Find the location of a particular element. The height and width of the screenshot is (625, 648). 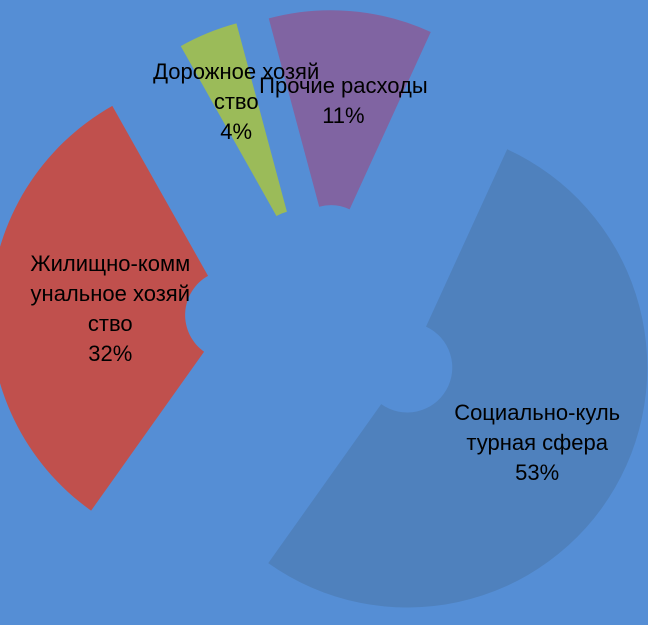

category-name: Социально-культурная сфера is located at coordinates (537, 427).